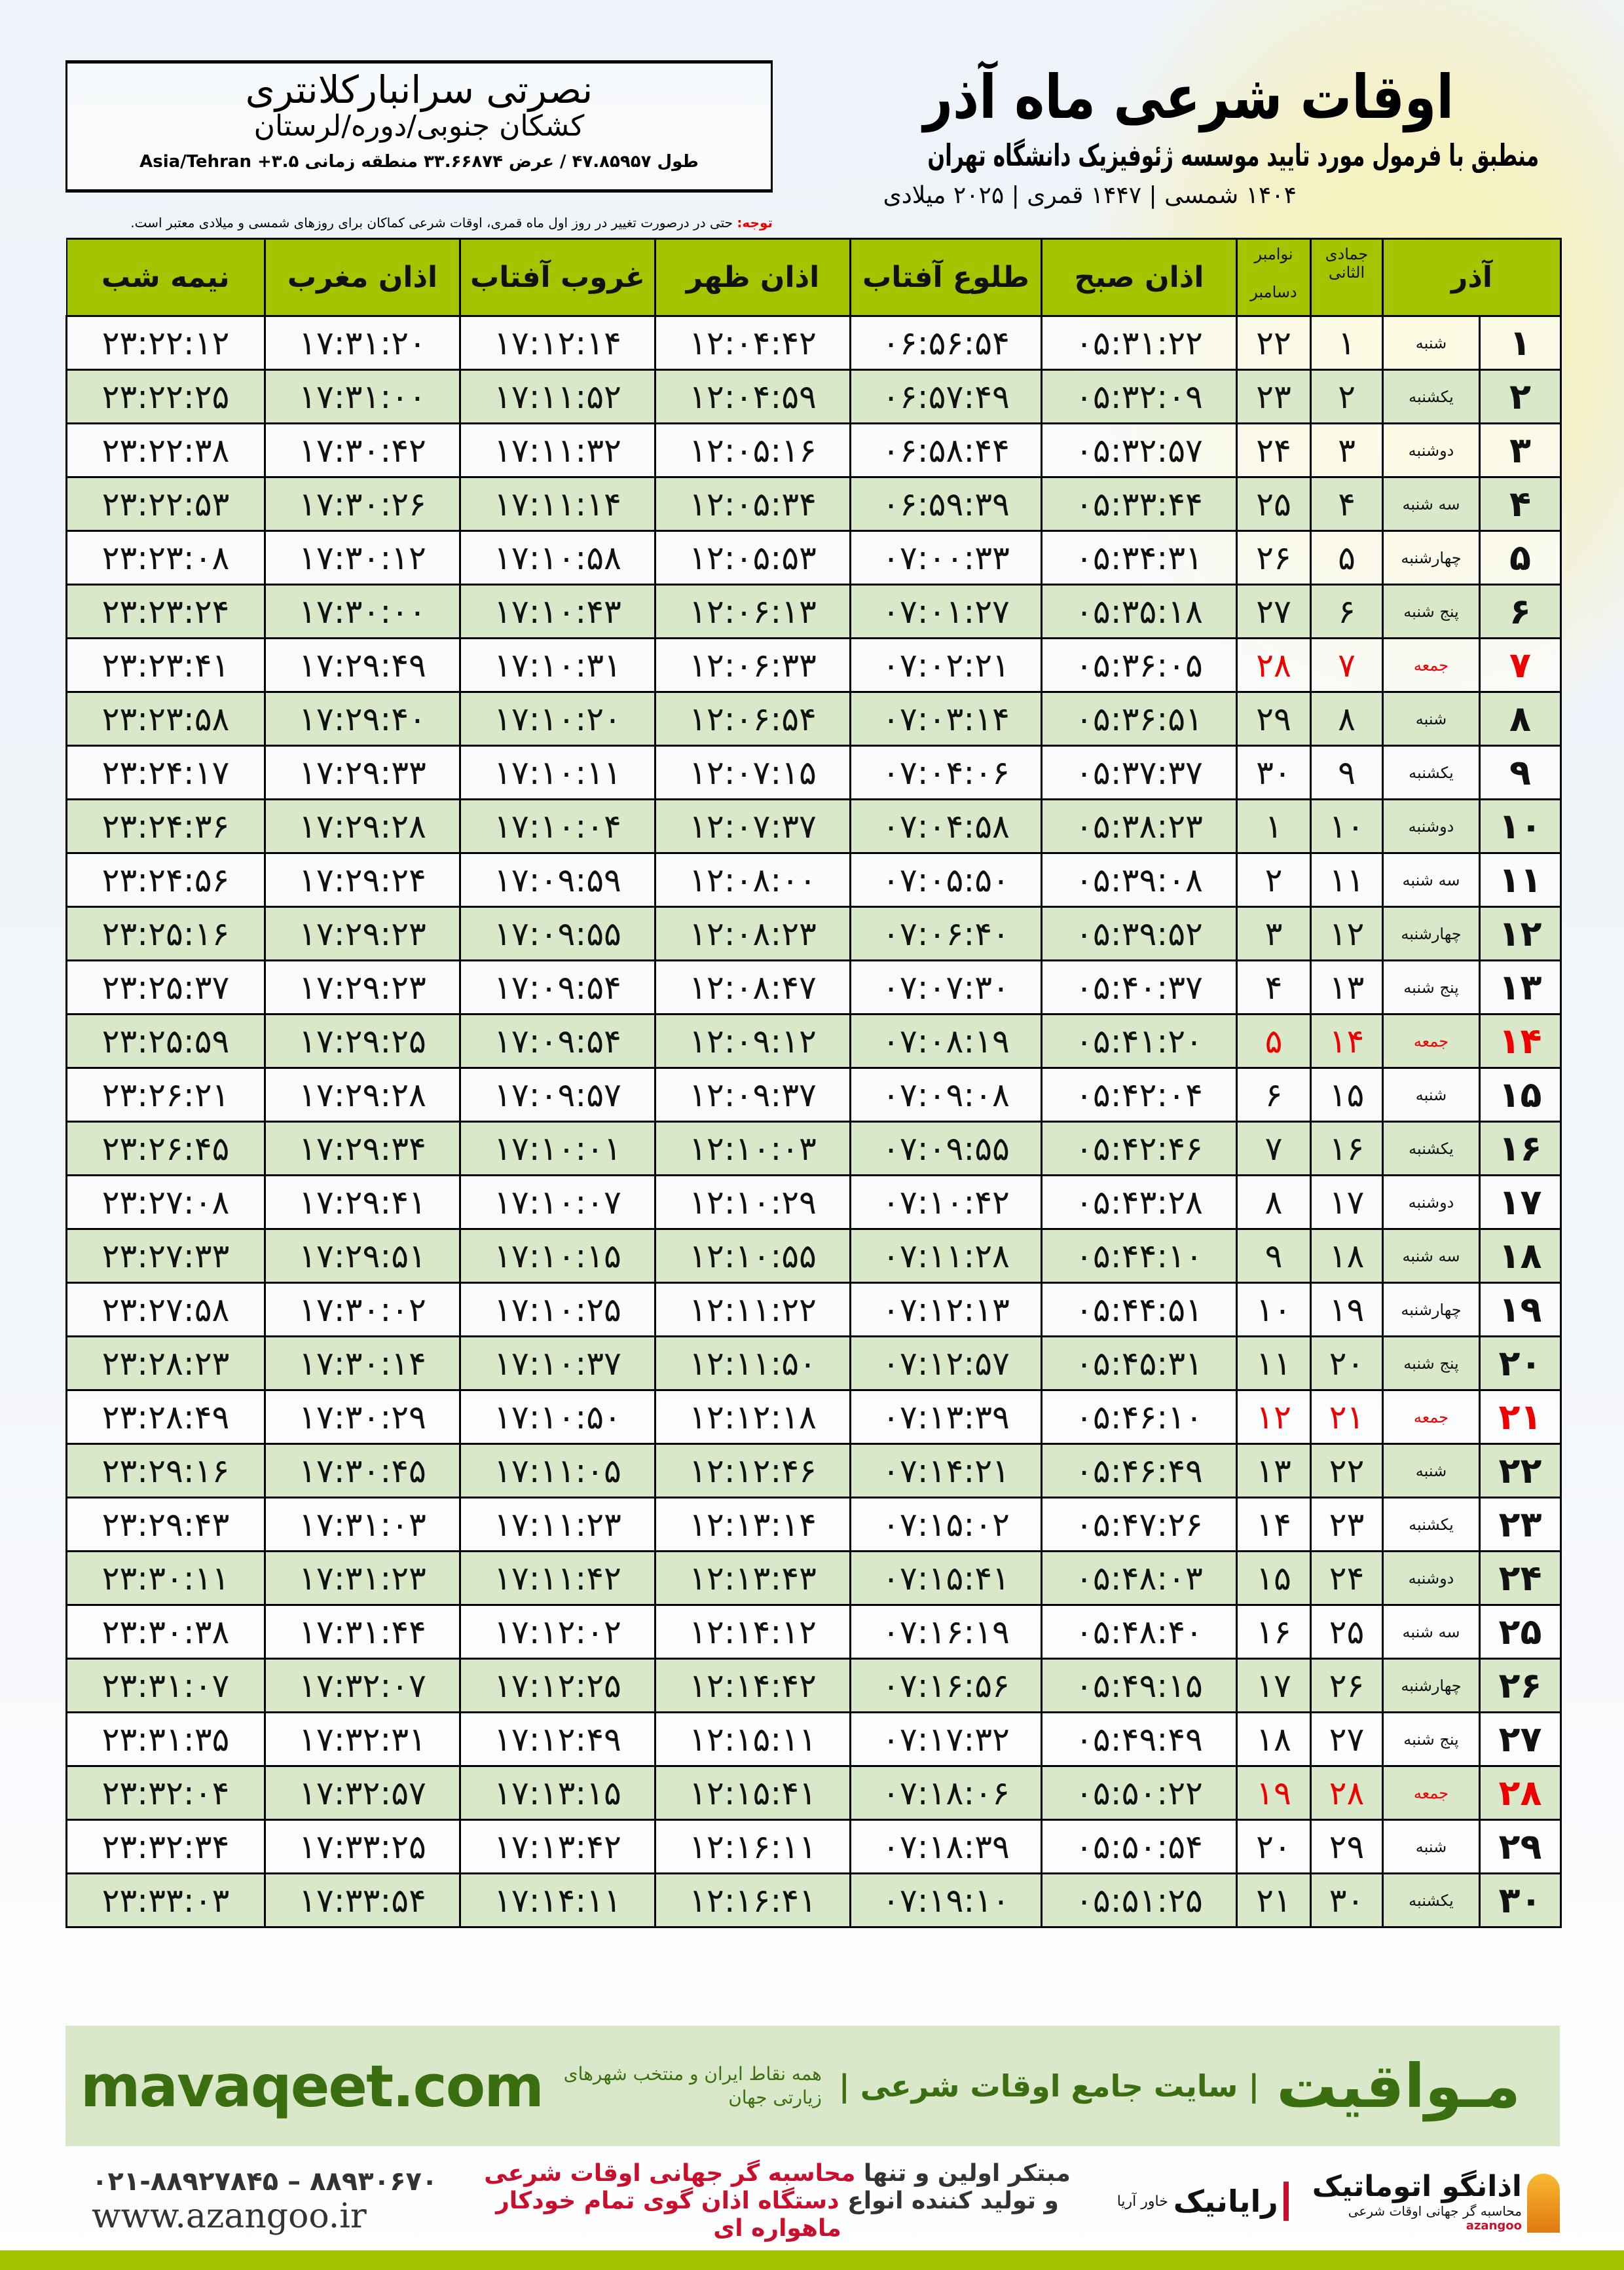 Image resolution: width=1624 pixels, height=2270 pixels. What do you see at coordinates (946, 880) in the screenshot?
I see `cell-sunrise: ۰۷:۰۵:۵۰` at bounding box center [946, 880].